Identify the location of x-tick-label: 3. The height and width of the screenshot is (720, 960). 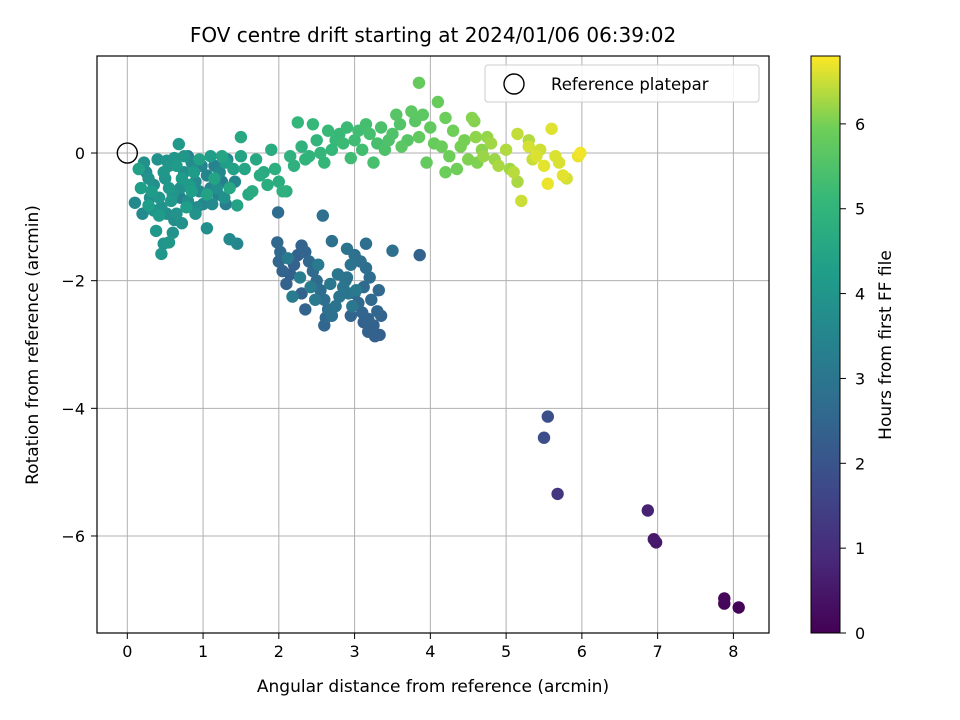
(354, 651).